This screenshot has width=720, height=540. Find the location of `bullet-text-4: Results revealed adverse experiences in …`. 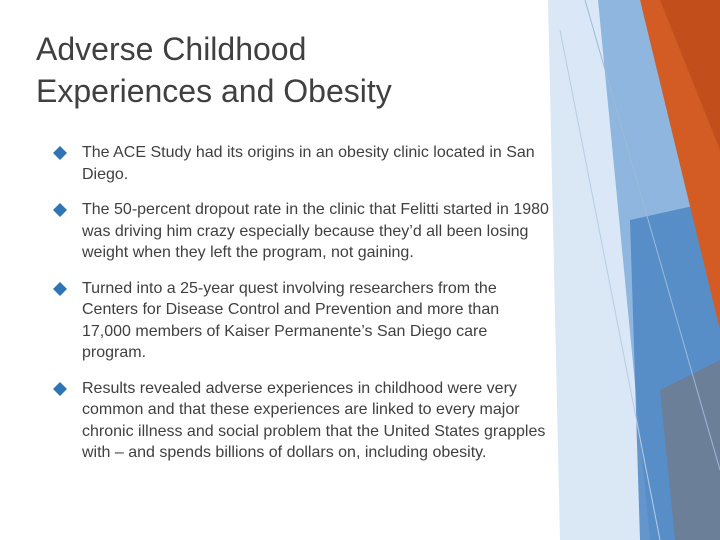

bullet-text-4: Results revealed adverse experiences in … is located at coordinates (314, 420).